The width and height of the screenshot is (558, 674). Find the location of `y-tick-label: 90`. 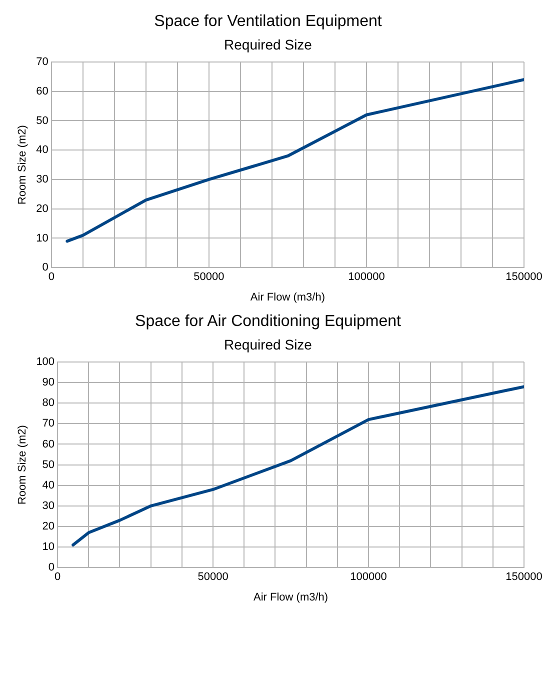

y-tick-label: 90 is located at coordinates (48, 382).